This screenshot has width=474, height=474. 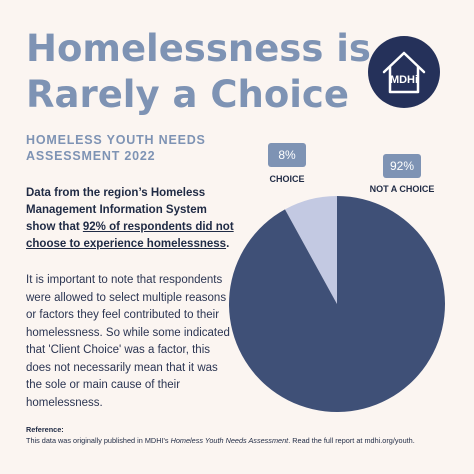 I want to click on title-line-1: Homelessness is, so click(x=198, y=48).